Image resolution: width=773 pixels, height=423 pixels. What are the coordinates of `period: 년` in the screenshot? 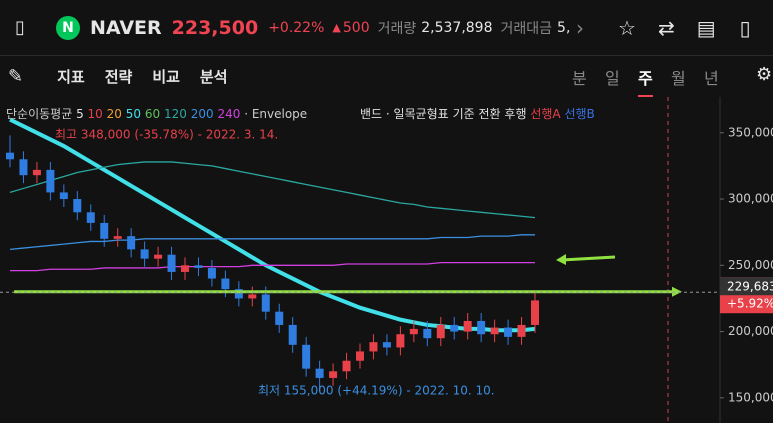 It's located at (711, 78).